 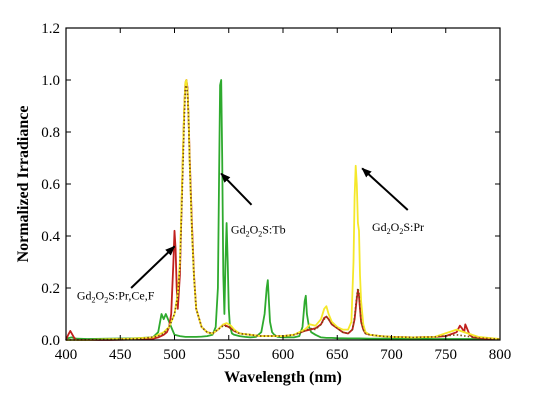 What do you see at coordinates (116, 297) in the screenshot?
I see `annotation-label-prcef: Gd2O2S:Pr,Ce,F` at bounding box center [116, 297].